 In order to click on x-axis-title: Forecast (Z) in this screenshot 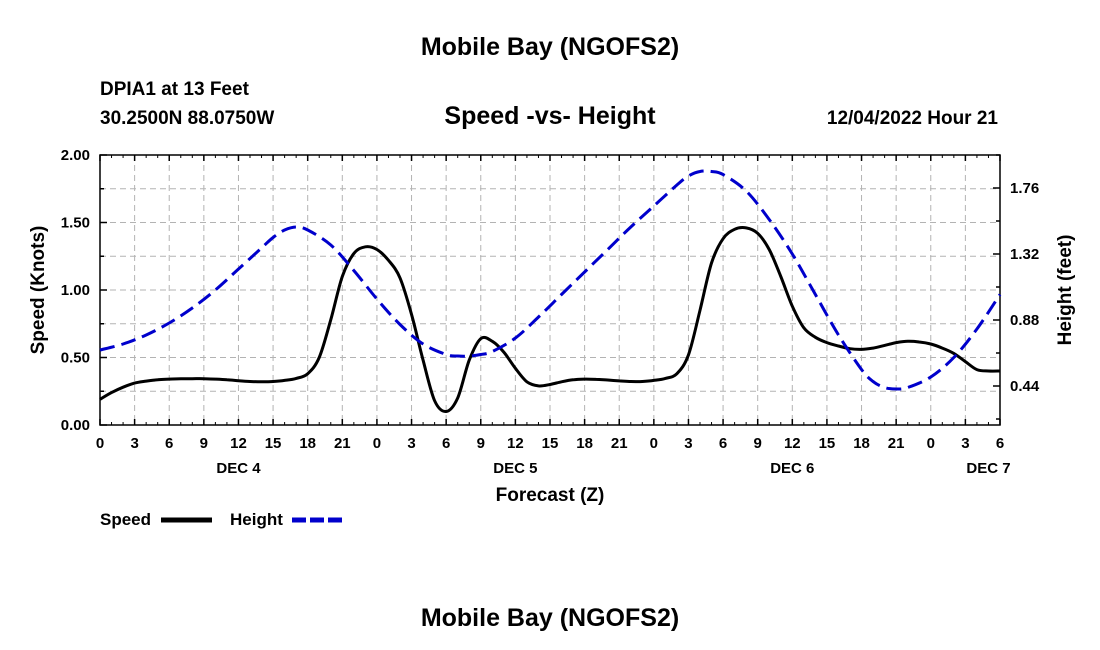, I will do `click(550, 495)`.